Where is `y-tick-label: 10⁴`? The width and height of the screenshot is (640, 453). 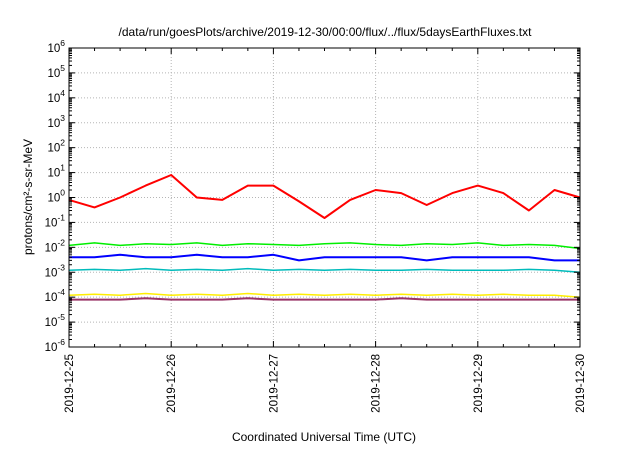
y-tick-label: 10⁴ is located at coordinates (56, 96).